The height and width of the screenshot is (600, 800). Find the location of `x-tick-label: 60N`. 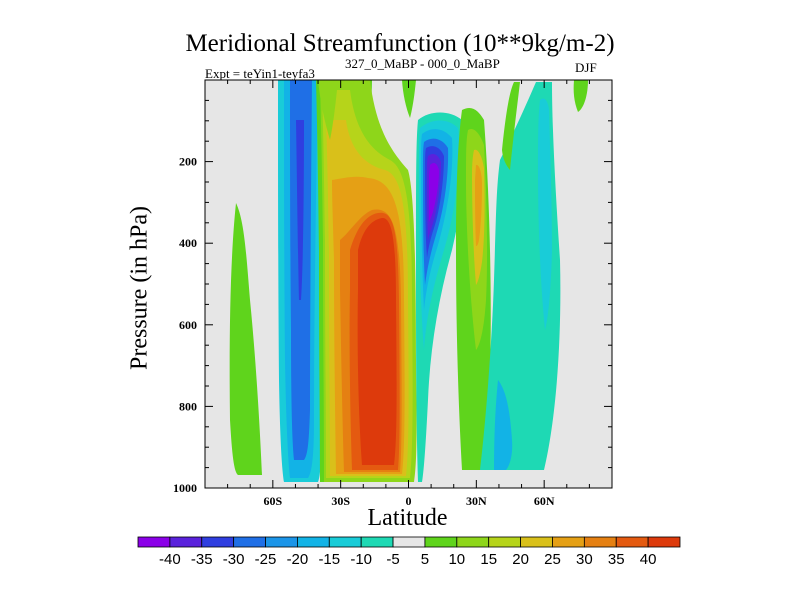

x-tick-label: 60N is located at coordinates (544, 501).